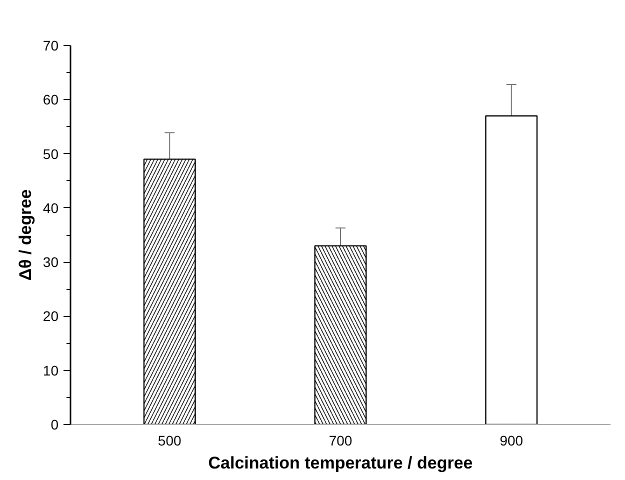 The height and width of the screenshot is (480, 625). What do you see at coordinates (50, 46) in the screenshot?
I see `y-tick-label: 70` at bounding box center [50, 46].